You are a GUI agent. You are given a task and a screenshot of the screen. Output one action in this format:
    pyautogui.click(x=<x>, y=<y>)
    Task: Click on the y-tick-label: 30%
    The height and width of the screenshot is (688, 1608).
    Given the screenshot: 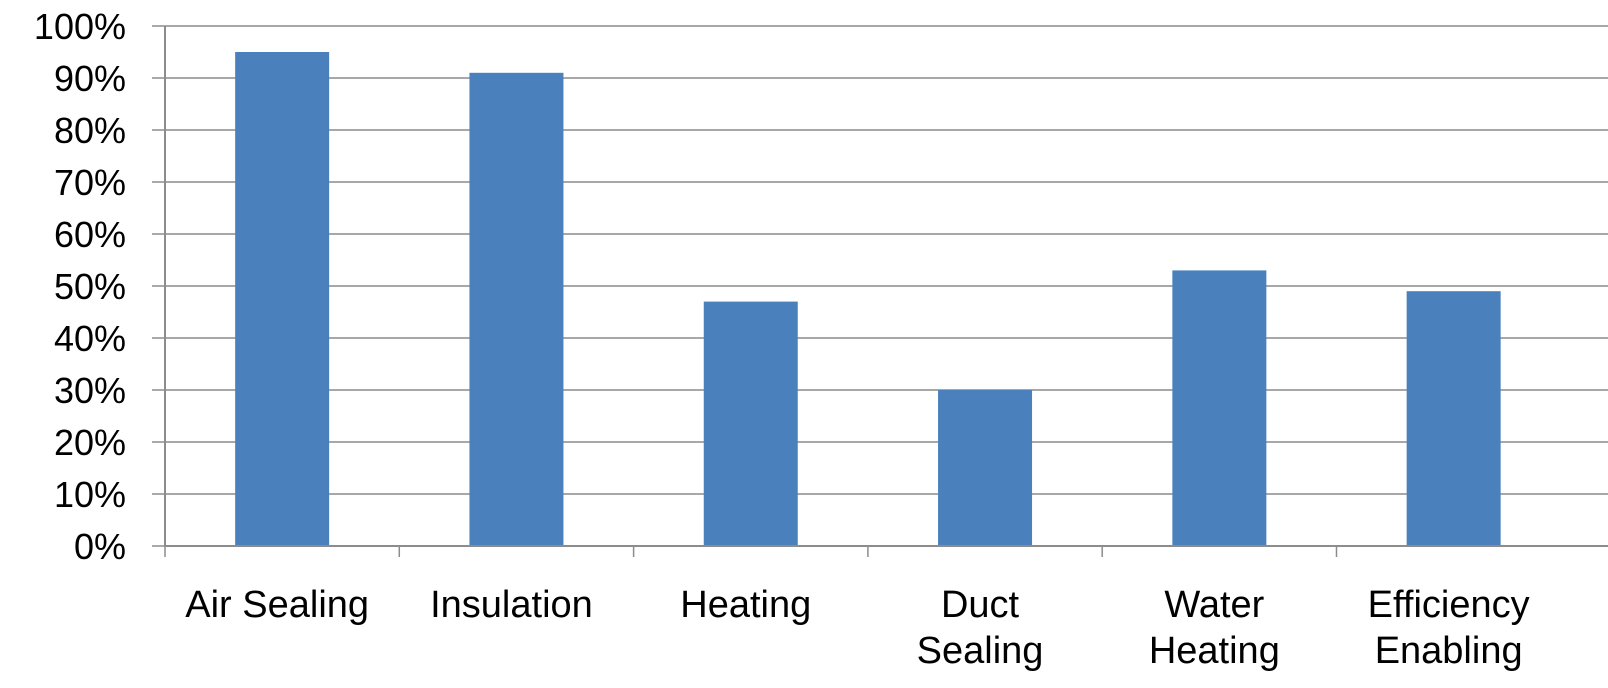 What is the action you would take?
    pyautogui.click(x=90, y=390)
    